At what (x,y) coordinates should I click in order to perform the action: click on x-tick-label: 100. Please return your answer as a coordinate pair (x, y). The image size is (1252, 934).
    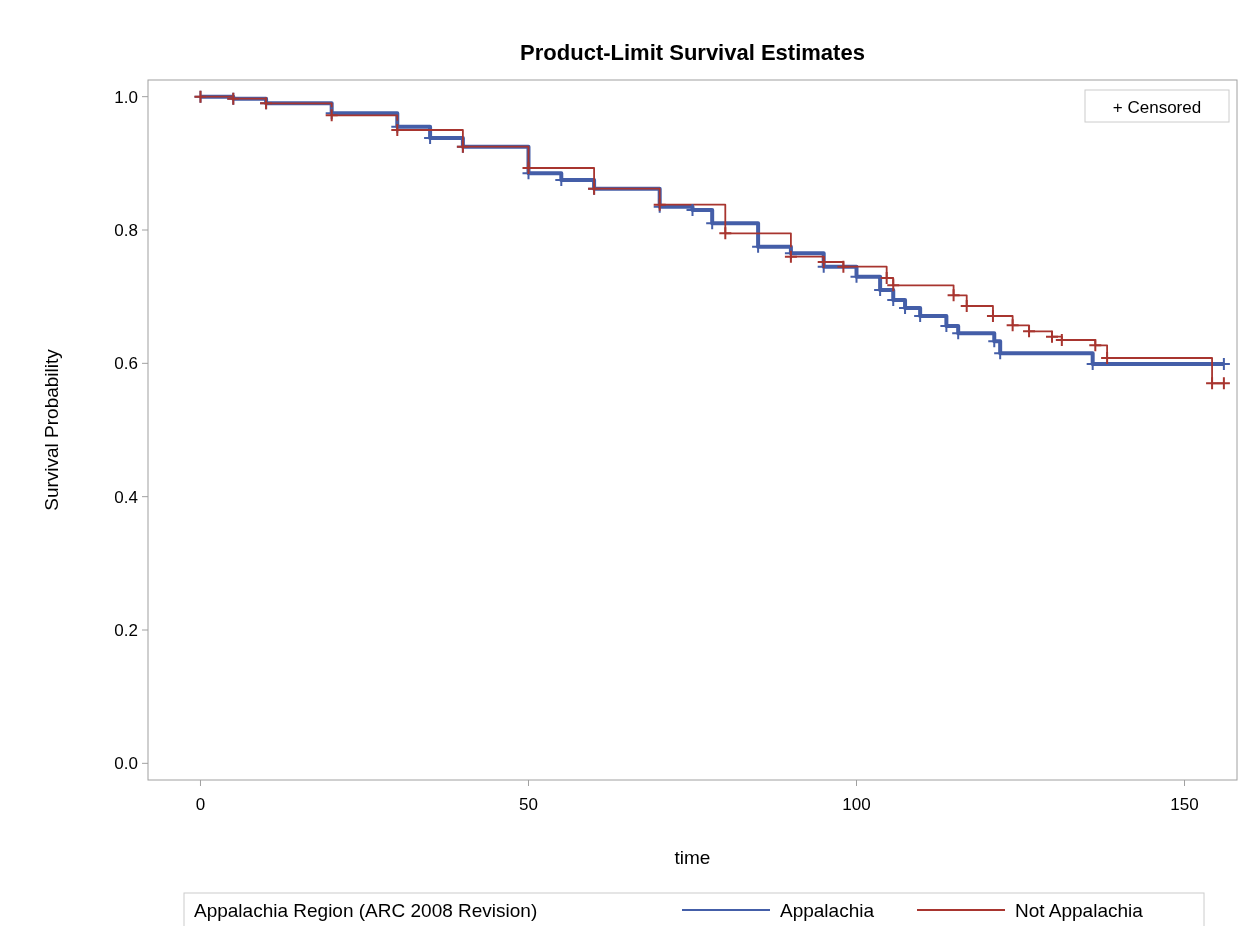
    Looking at the image, I should click on (856, 804).